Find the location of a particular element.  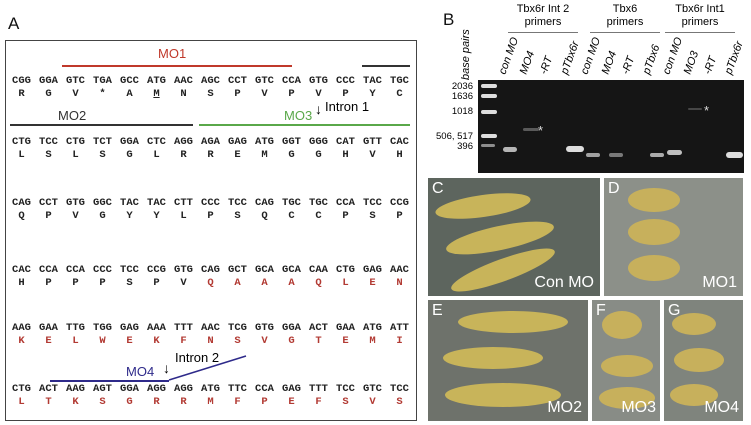

mo2-line is located at coordinates (101, 125).